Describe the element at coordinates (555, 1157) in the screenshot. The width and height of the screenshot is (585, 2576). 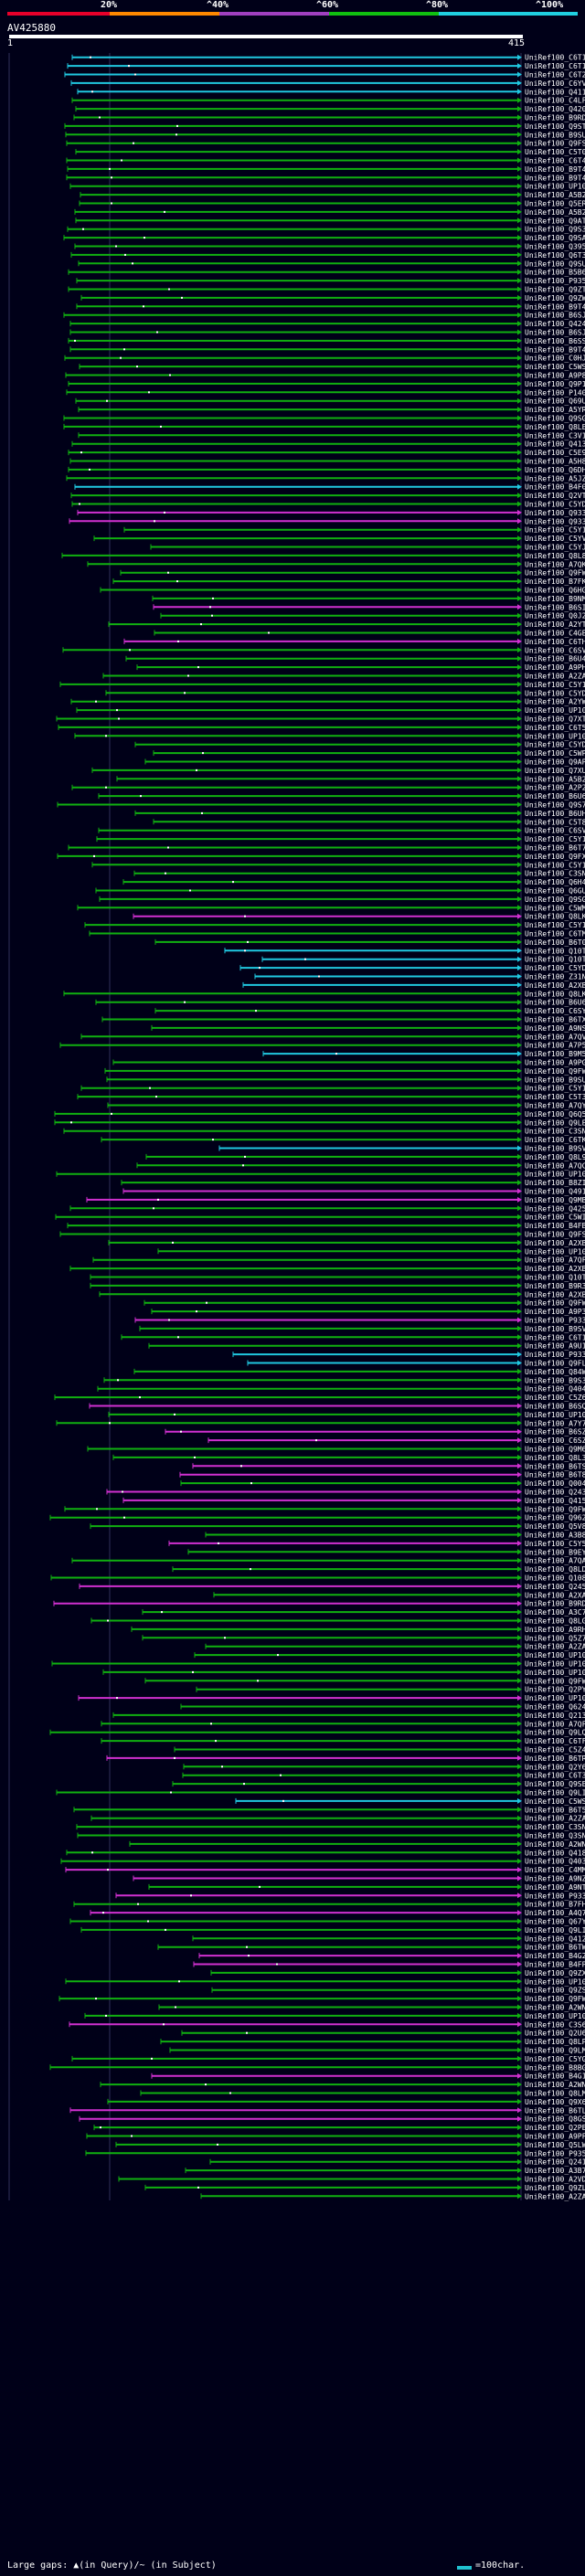
I see `hit-label: UniRef100_Q8L9F1` at that location.